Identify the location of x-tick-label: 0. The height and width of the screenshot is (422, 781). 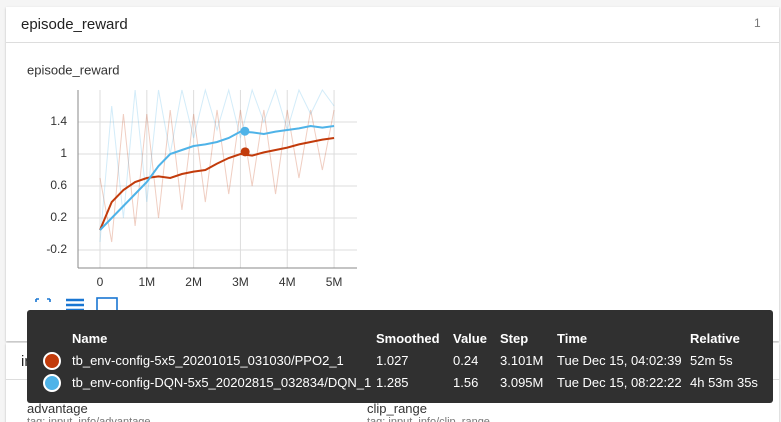
(100, 282).